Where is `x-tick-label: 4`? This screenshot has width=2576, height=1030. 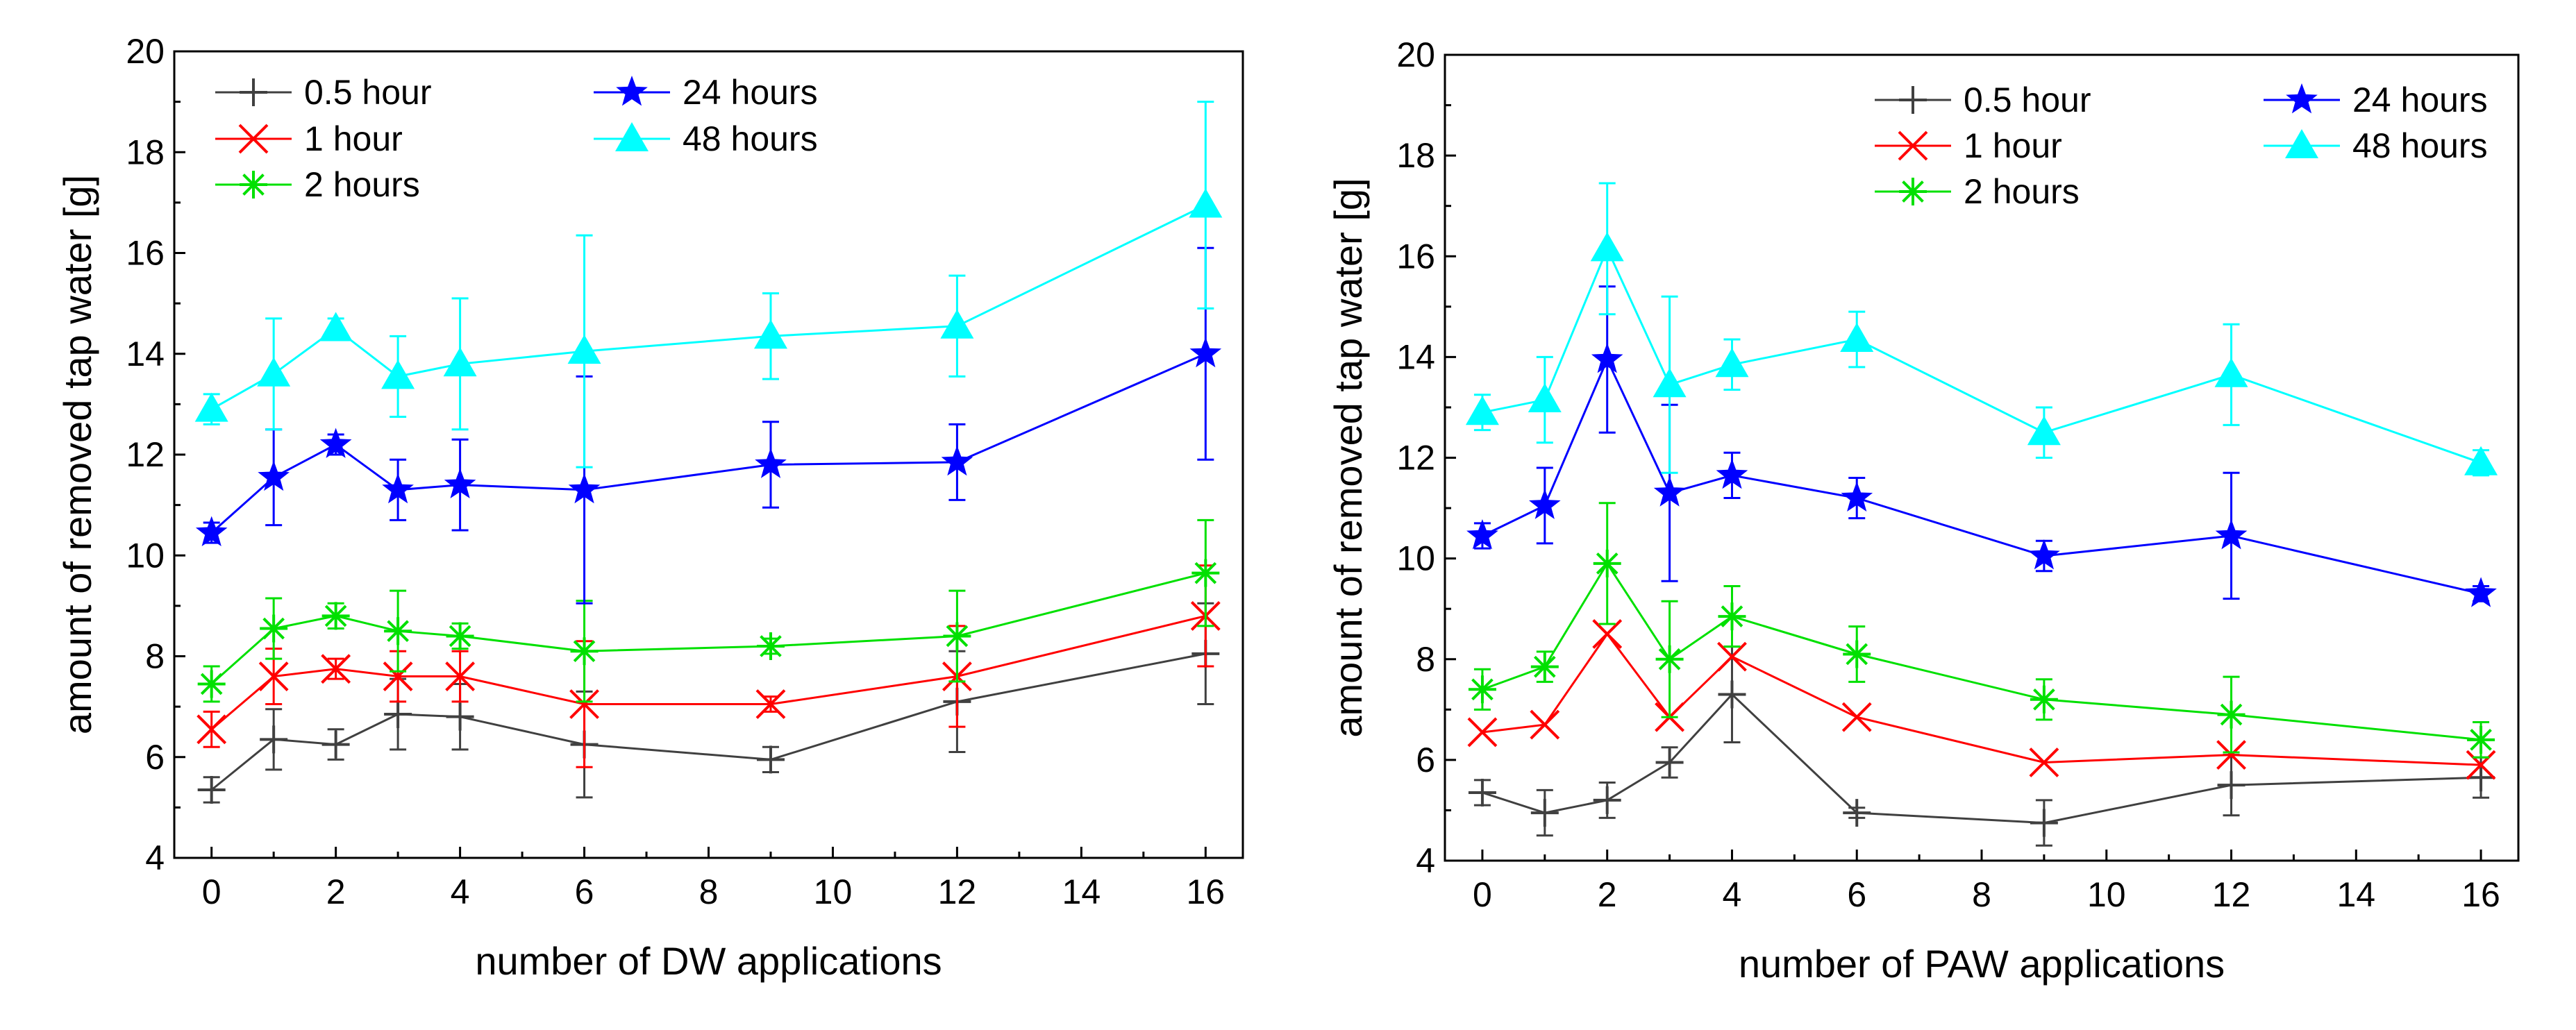 x-tick-label: 4 is located at coordinates (1732, 894).